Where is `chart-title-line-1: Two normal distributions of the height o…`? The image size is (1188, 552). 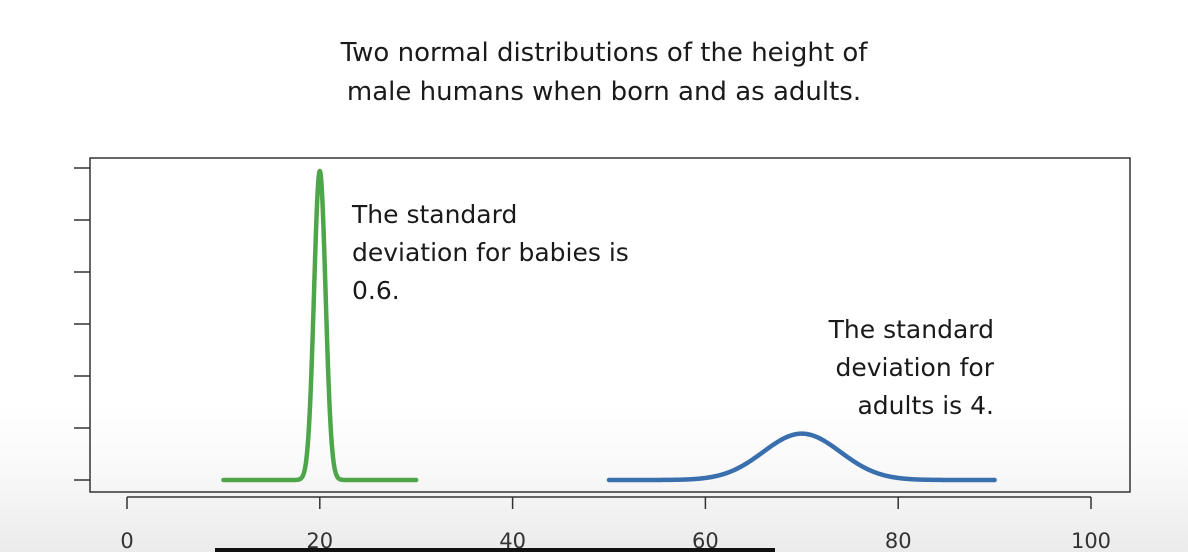 chart-title-line-1: Two normal distributions of the height o… is located at coordinates (604, 53).